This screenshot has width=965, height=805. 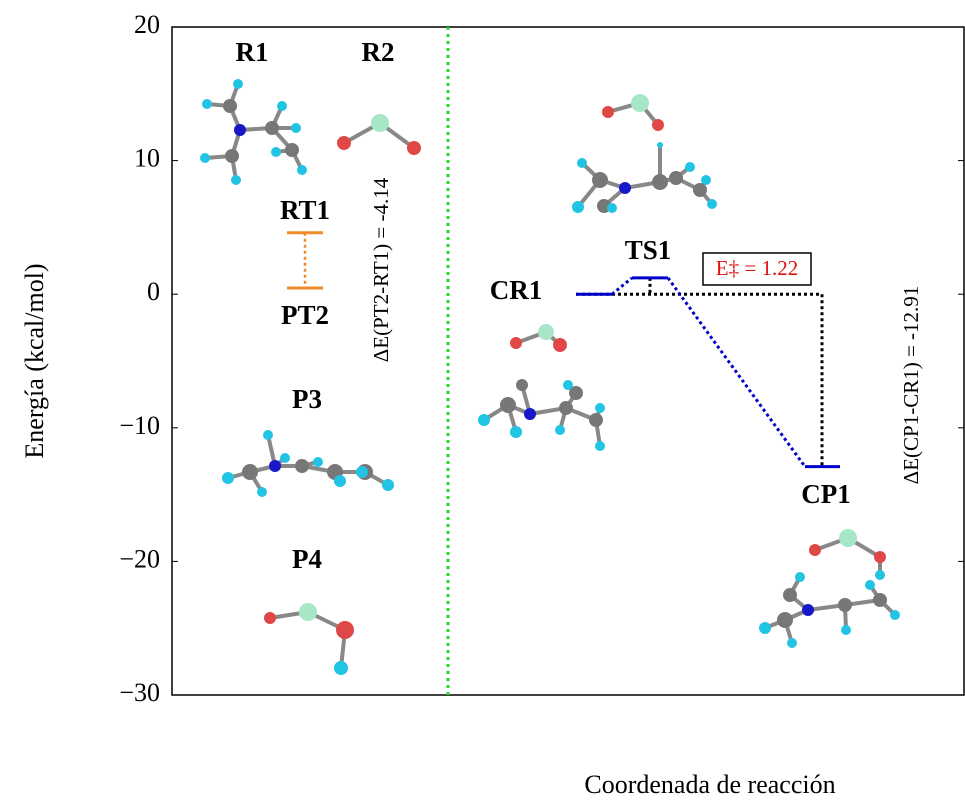 I want to click on y-tick-label: −30, so click(x=139, y=692).